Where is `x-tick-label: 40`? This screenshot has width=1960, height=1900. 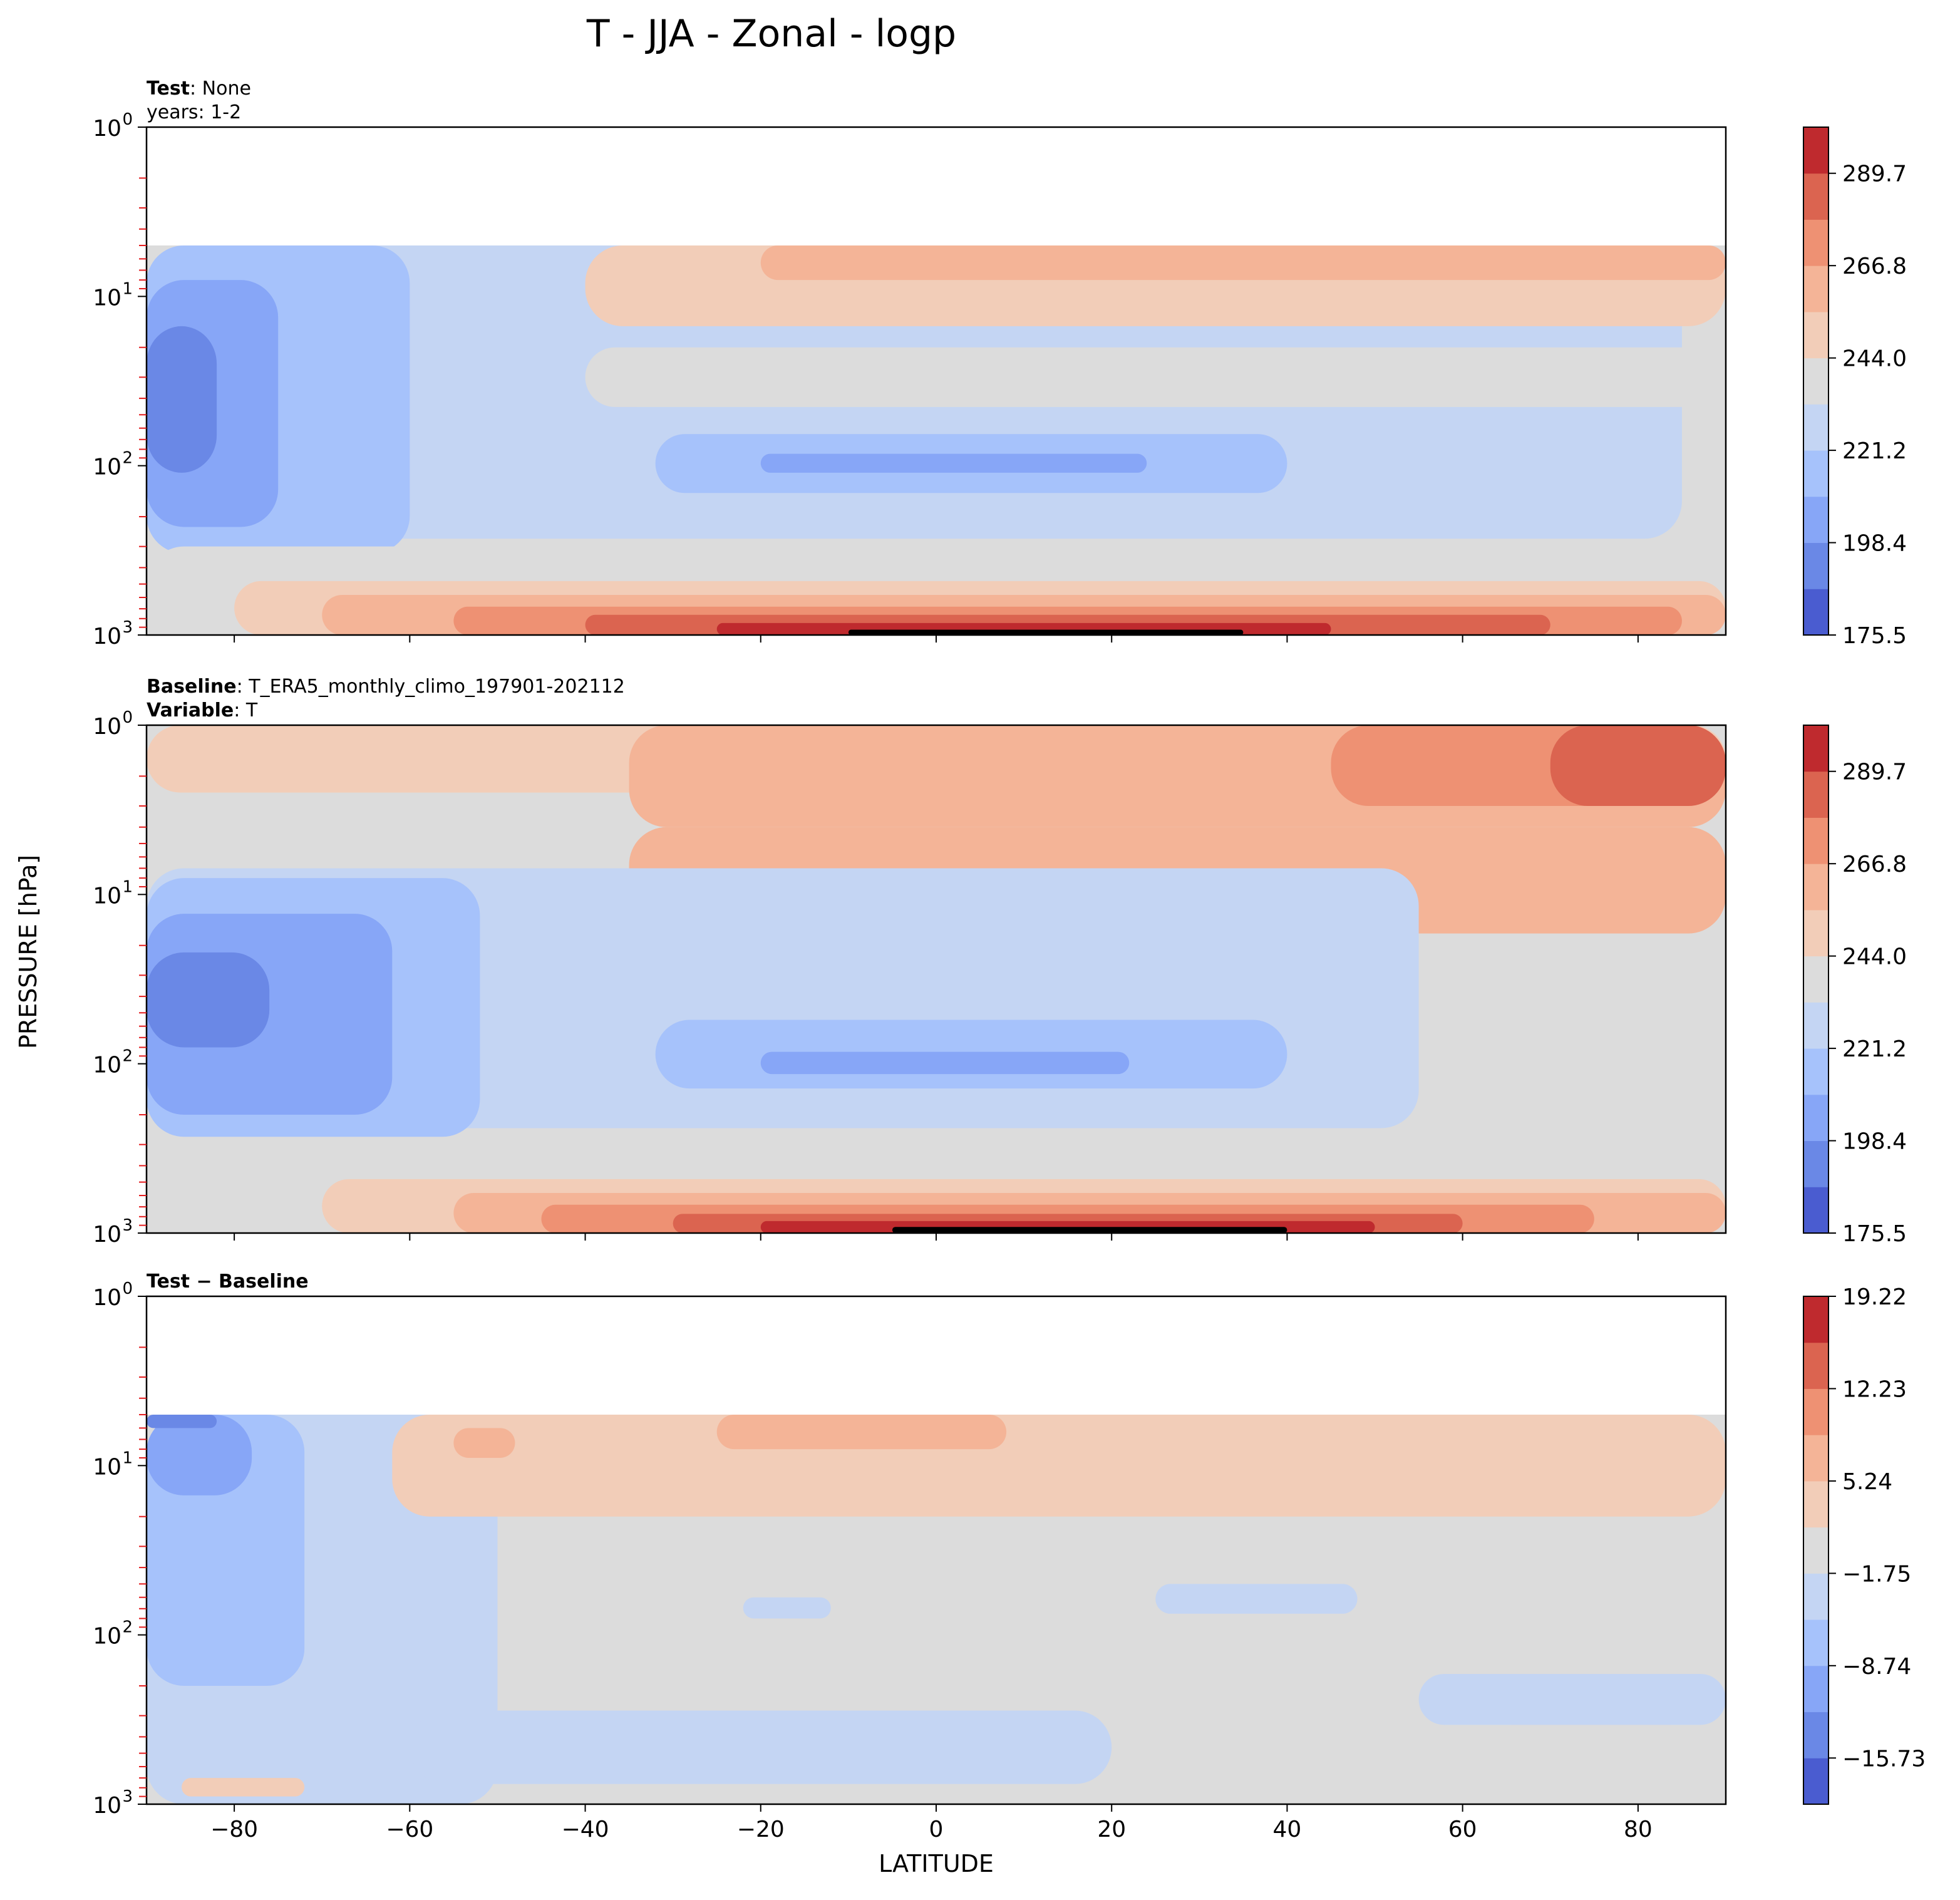 x-tick-label: 40 is located at coordinates (1287, 1829).